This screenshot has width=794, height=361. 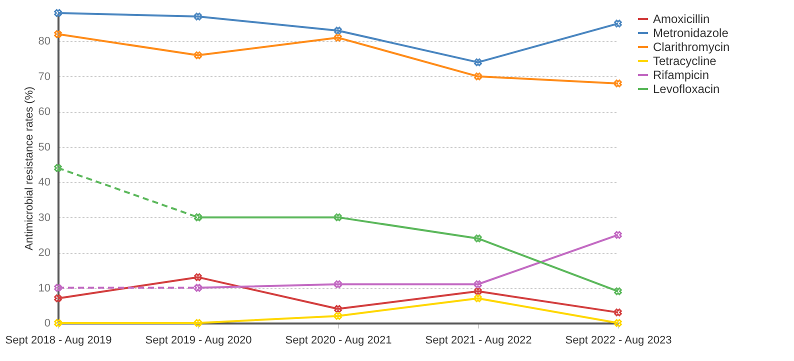 I want to click on y-tick-label: 20, so click(x=44, y=253).